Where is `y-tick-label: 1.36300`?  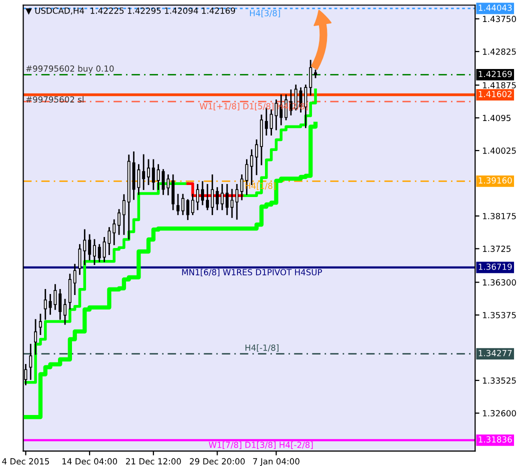 y-tick-label: 1.36300 is located at coordinates (499, 282).